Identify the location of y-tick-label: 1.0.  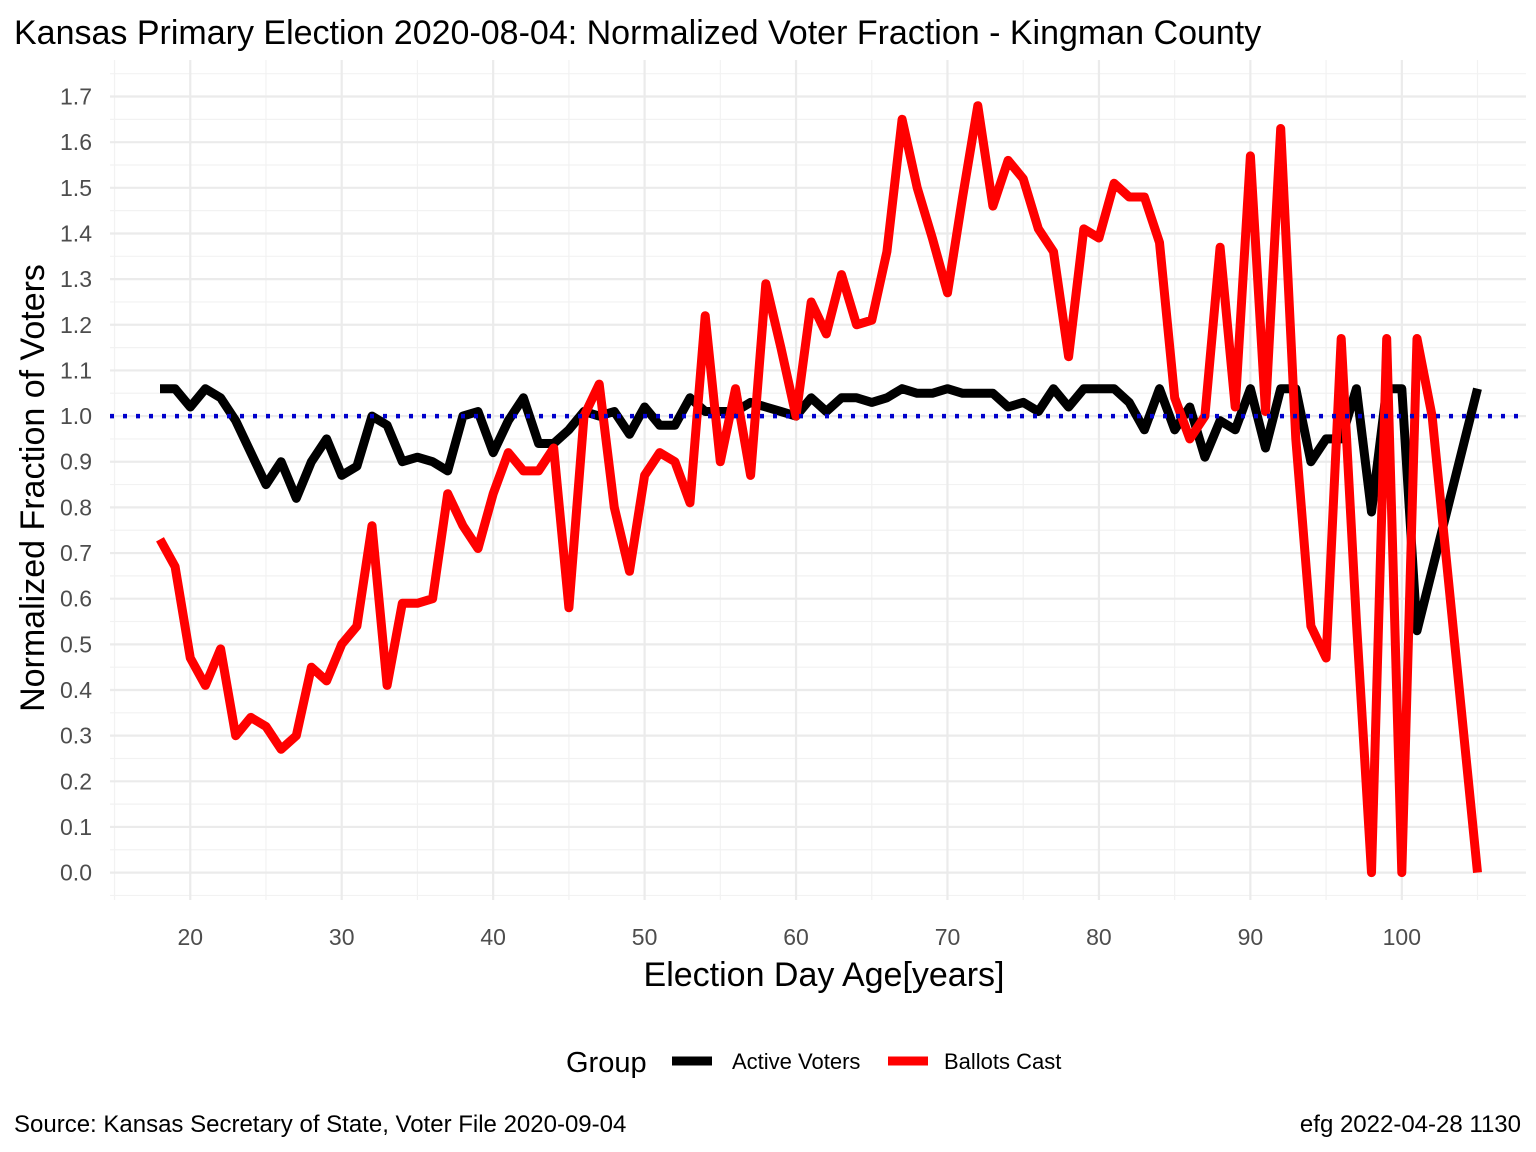
(76, 416).